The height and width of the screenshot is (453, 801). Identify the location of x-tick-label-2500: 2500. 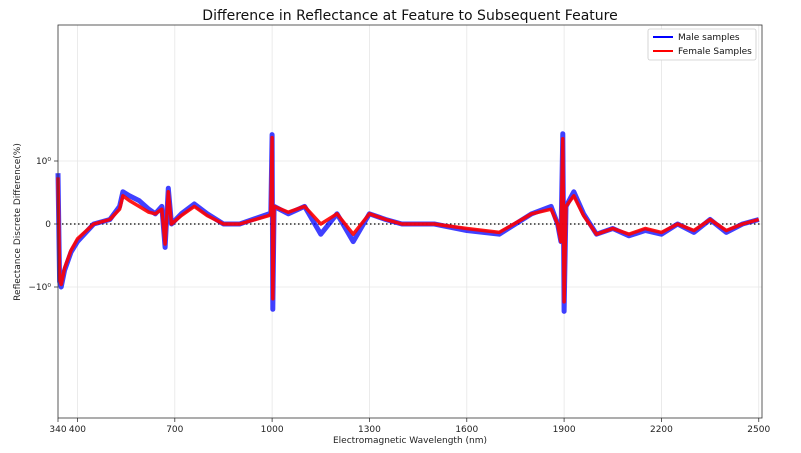
(758, 430).